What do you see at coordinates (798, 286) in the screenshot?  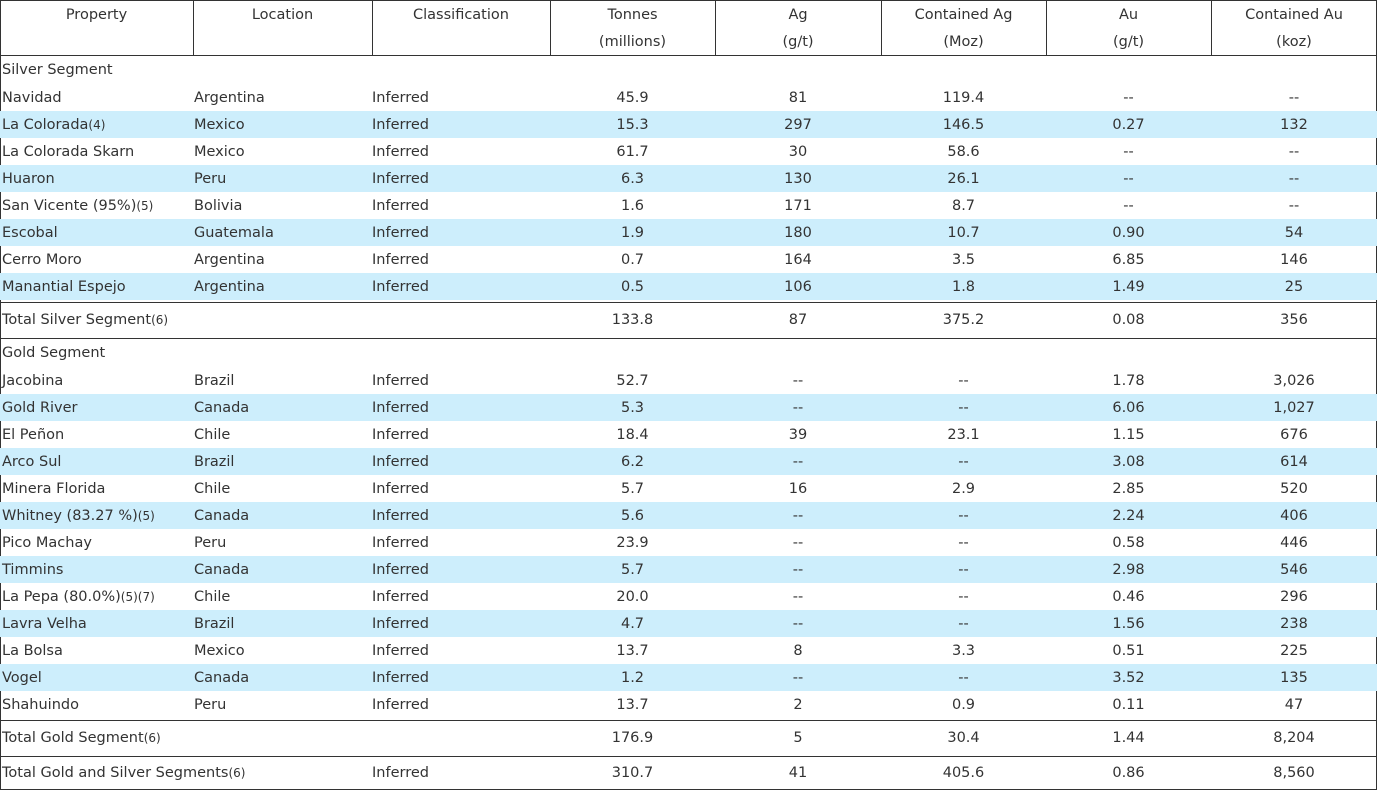 I see `value: 106` at bounding box center [798, 286].